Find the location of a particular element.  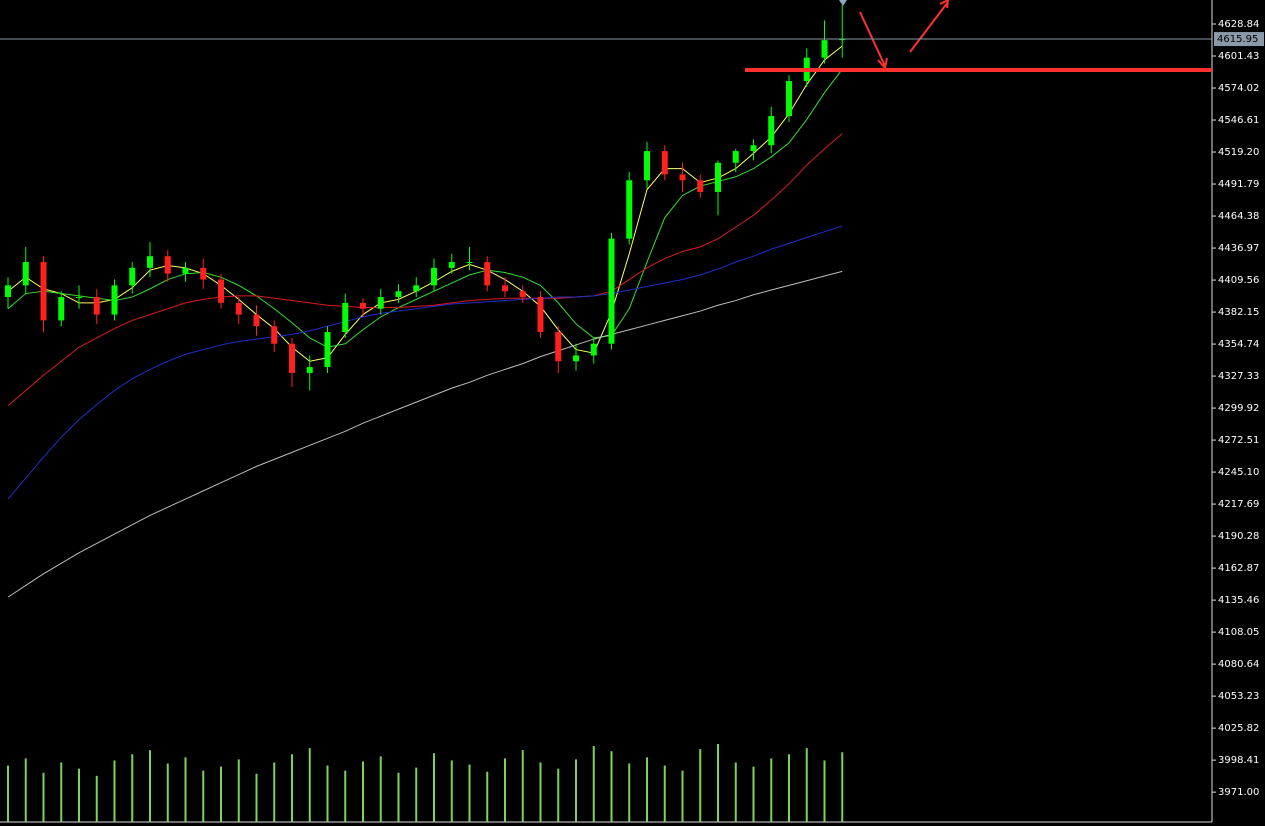

marker is located at coordinates (843, 3).